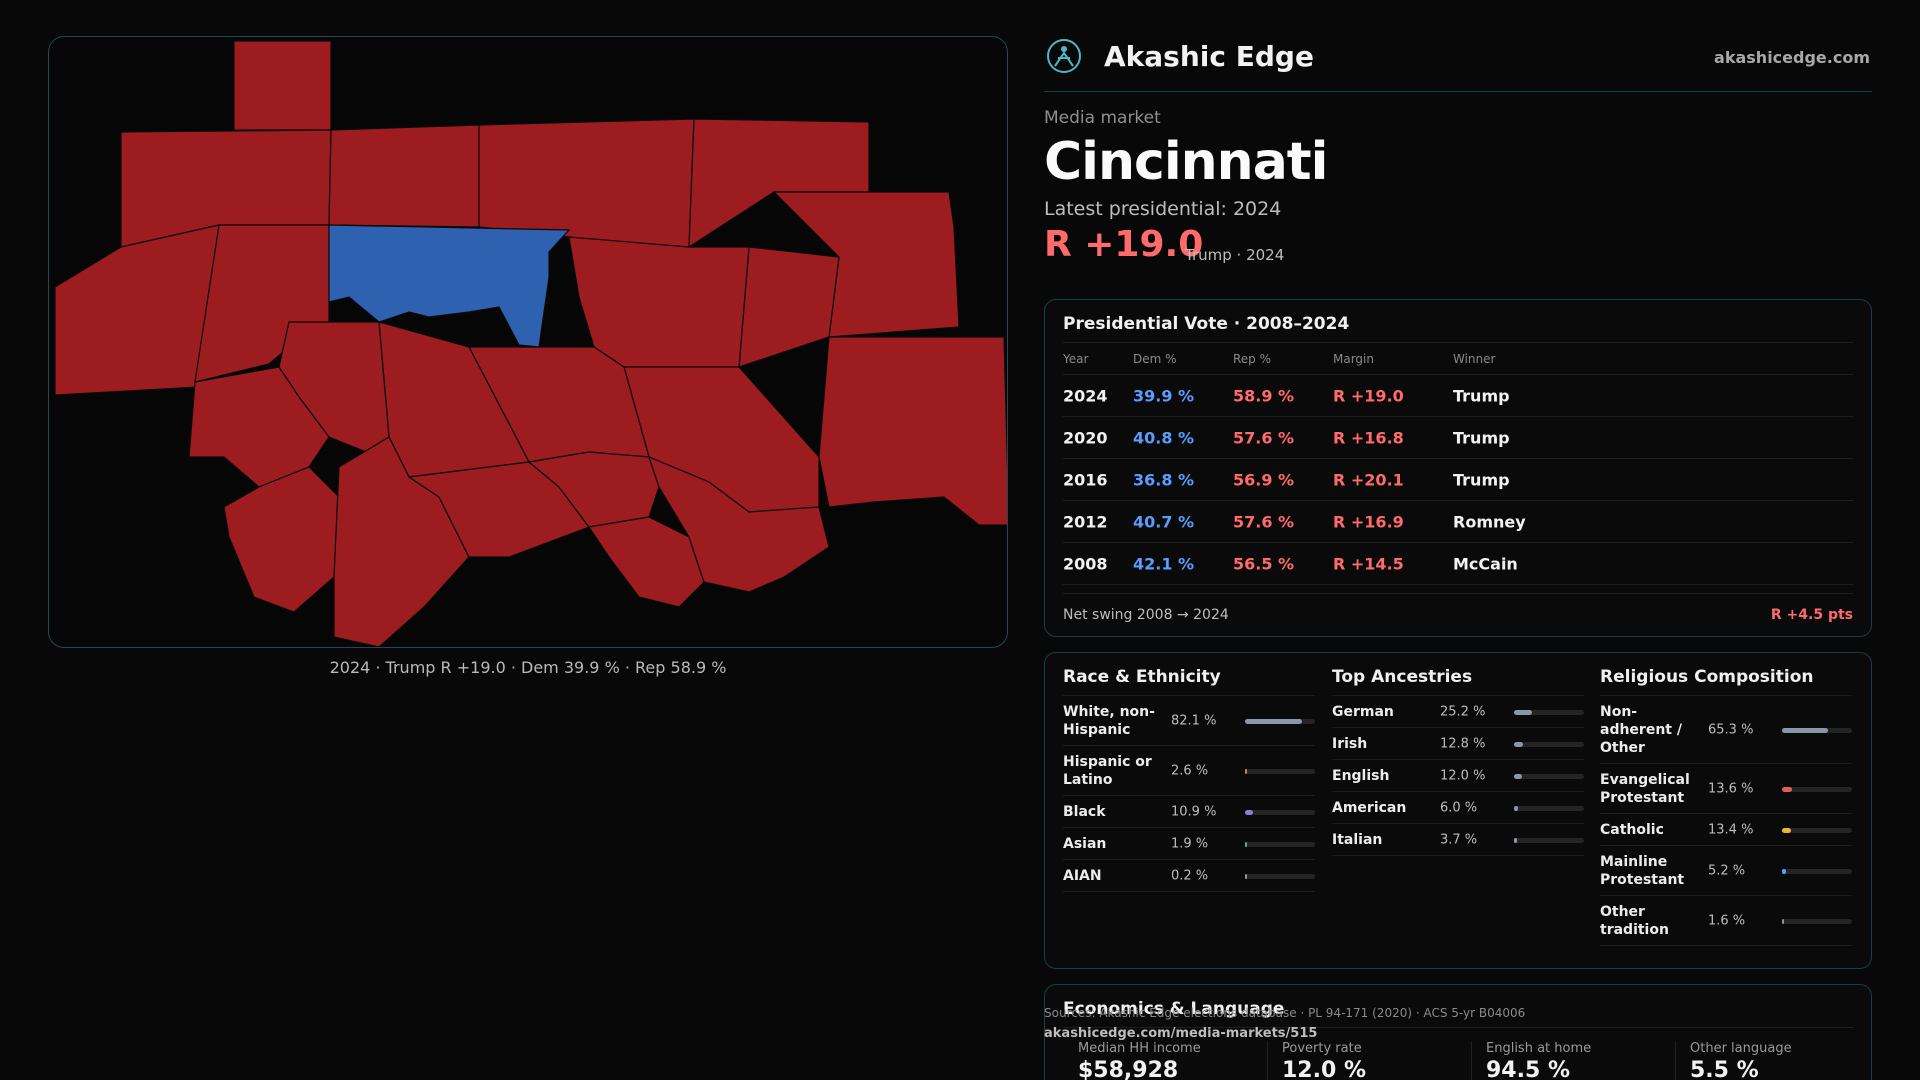 This screenshot has width=1920, height=1080. What do you see at coordinates (1128, 1069) in the screenshot?
I see `stat-value: $58,928` at bounding box center [1128, 1069].